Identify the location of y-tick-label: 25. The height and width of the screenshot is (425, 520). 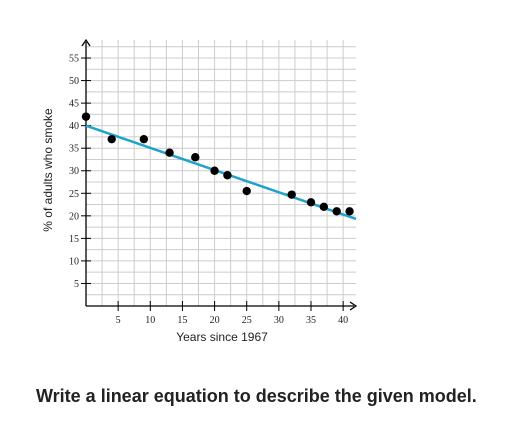
(74, 194).